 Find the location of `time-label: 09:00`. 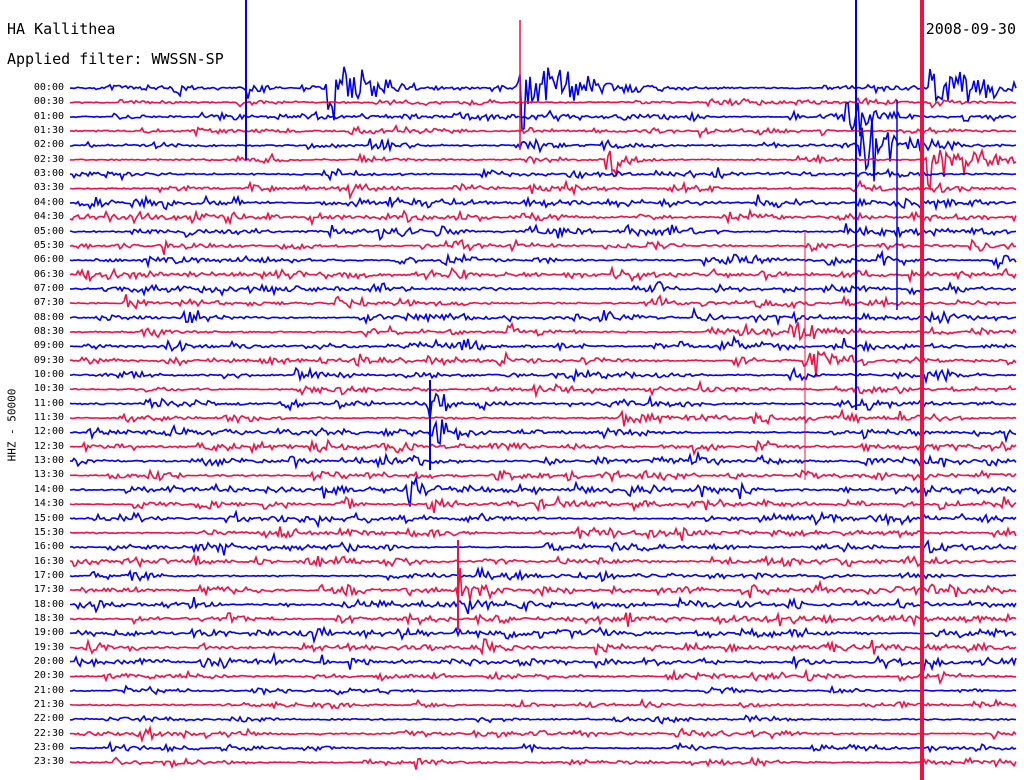

time-label: 09:00 is located at coordinates (48, 346).